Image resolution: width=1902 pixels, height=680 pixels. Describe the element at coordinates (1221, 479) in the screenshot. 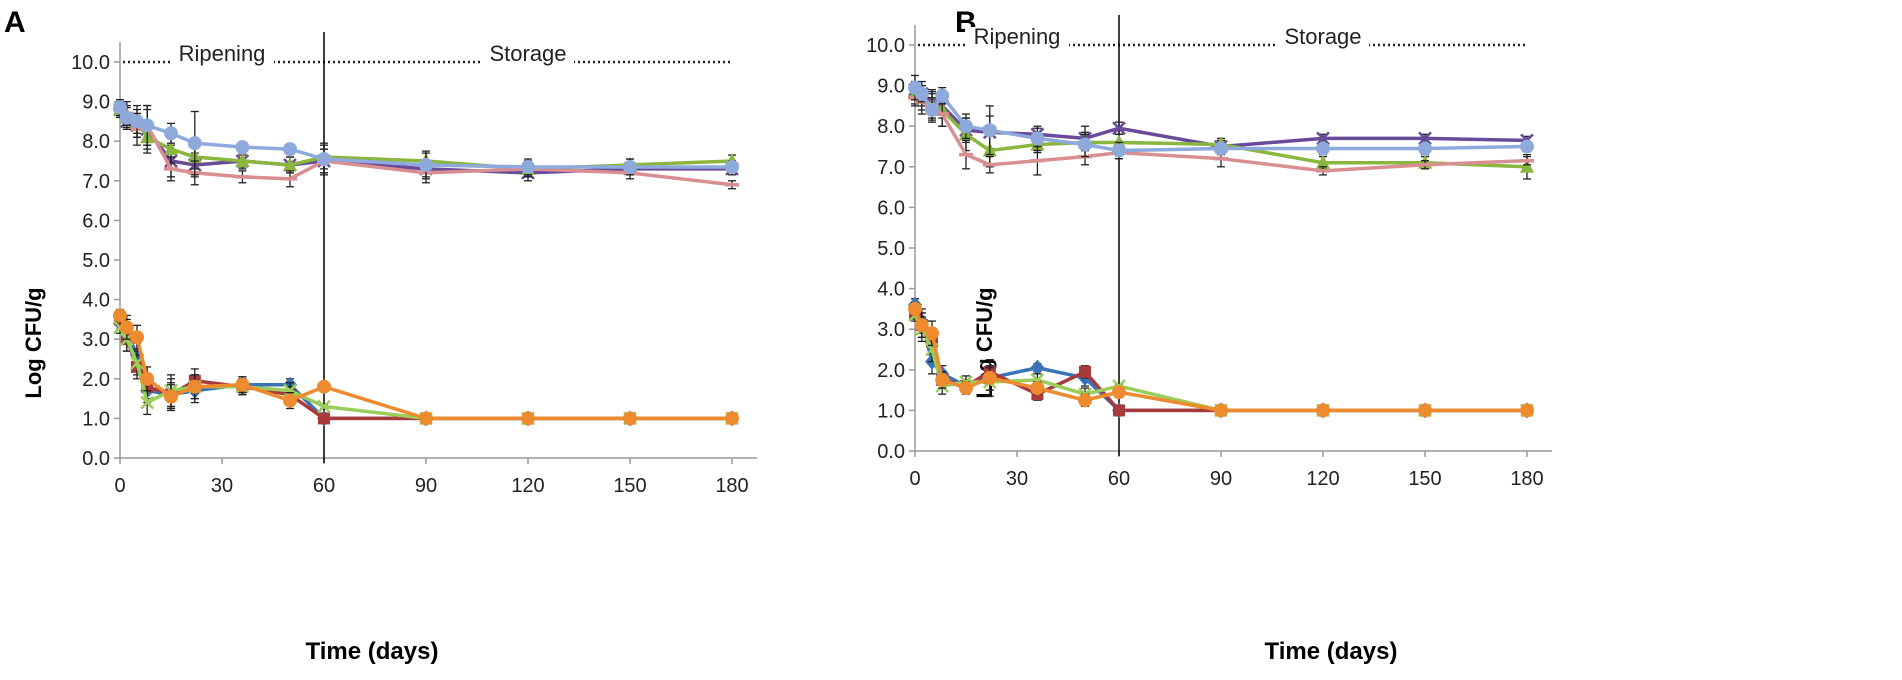

I see `x-tick-label: 90` at that location.